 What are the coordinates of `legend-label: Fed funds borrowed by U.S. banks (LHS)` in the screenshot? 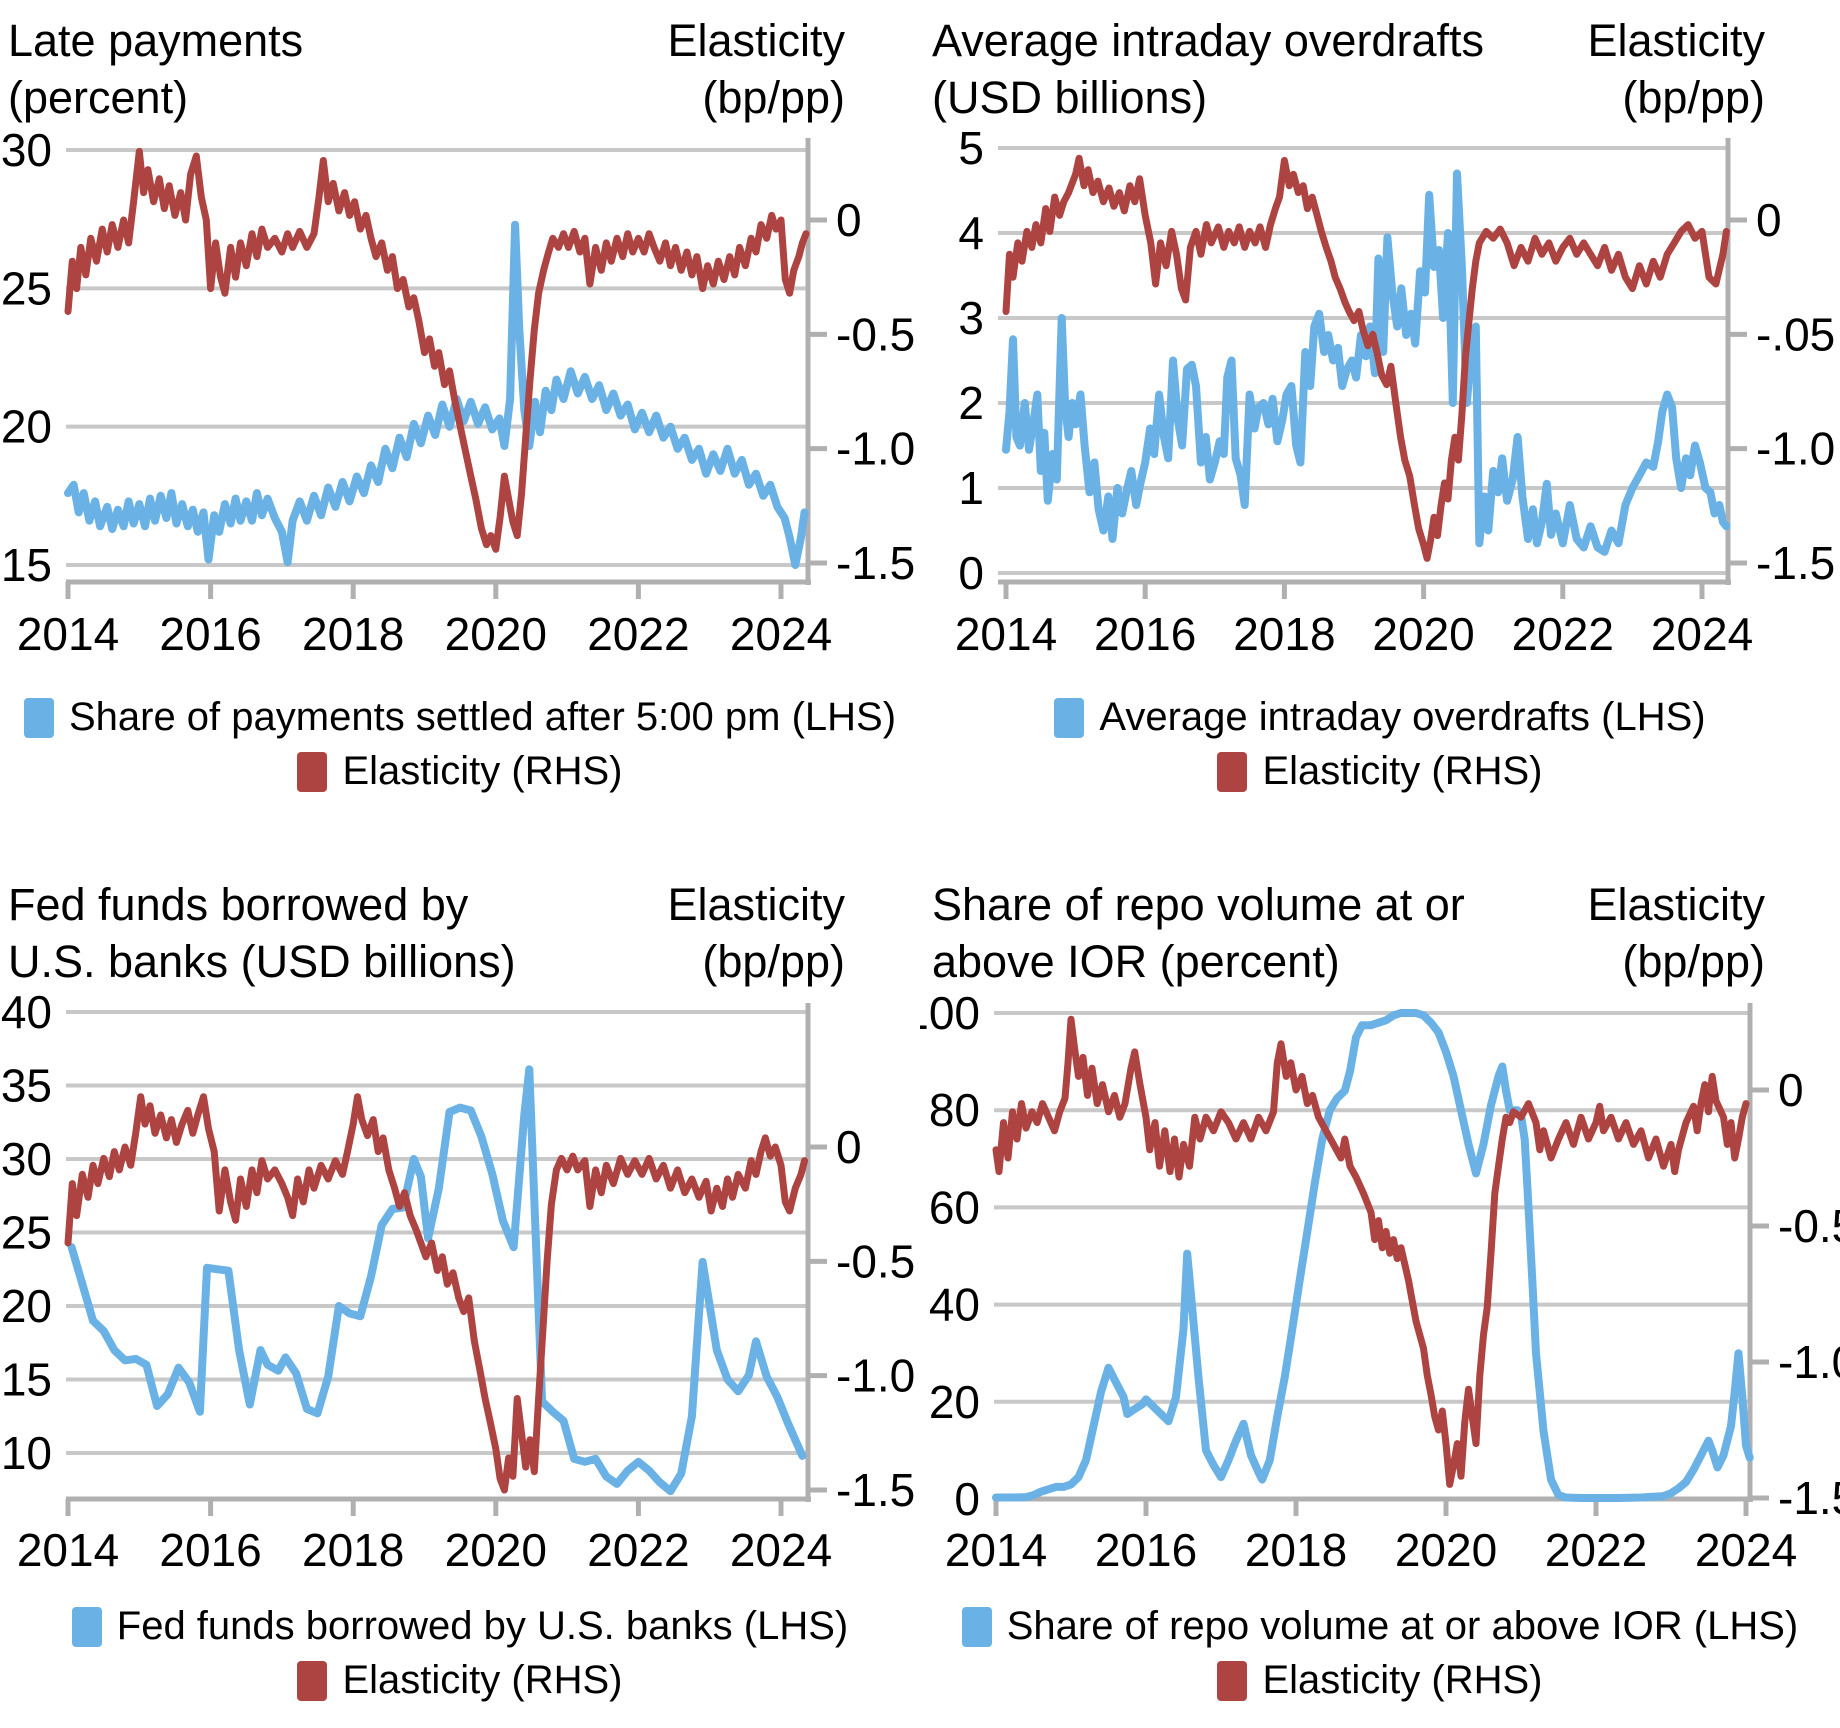 It's located at (482, 1626).